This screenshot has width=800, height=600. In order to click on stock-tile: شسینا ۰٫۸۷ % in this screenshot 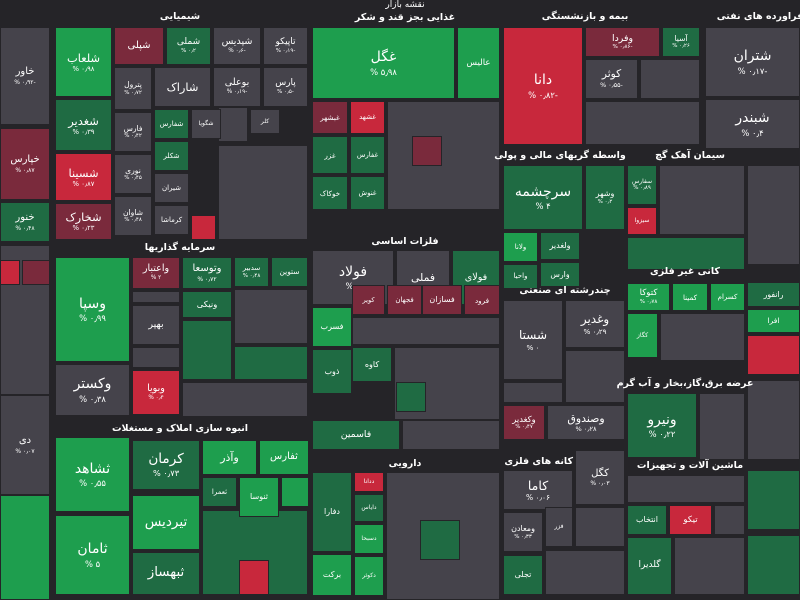, I will do `click(83, 177)`.